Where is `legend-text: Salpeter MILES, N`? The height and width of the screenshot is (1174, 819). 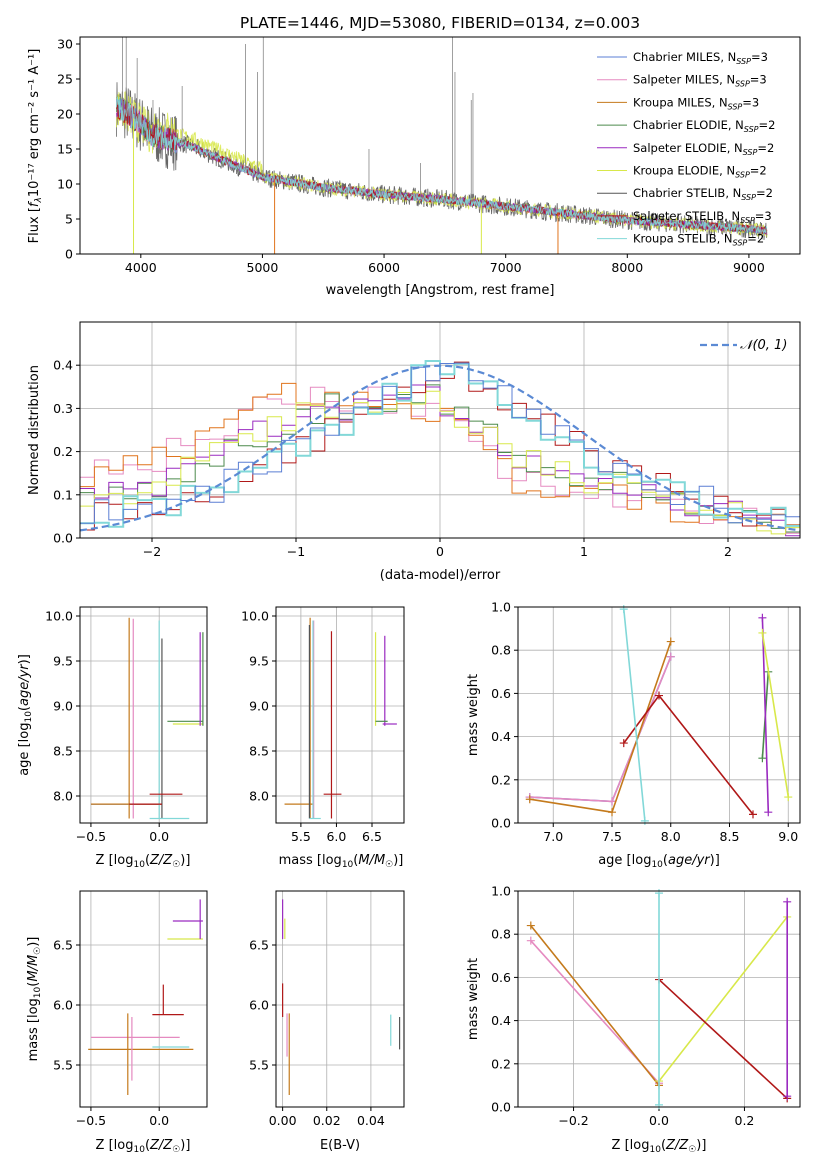 legend-text: Salpeter MILES, N is located at coordinates (684, 80).